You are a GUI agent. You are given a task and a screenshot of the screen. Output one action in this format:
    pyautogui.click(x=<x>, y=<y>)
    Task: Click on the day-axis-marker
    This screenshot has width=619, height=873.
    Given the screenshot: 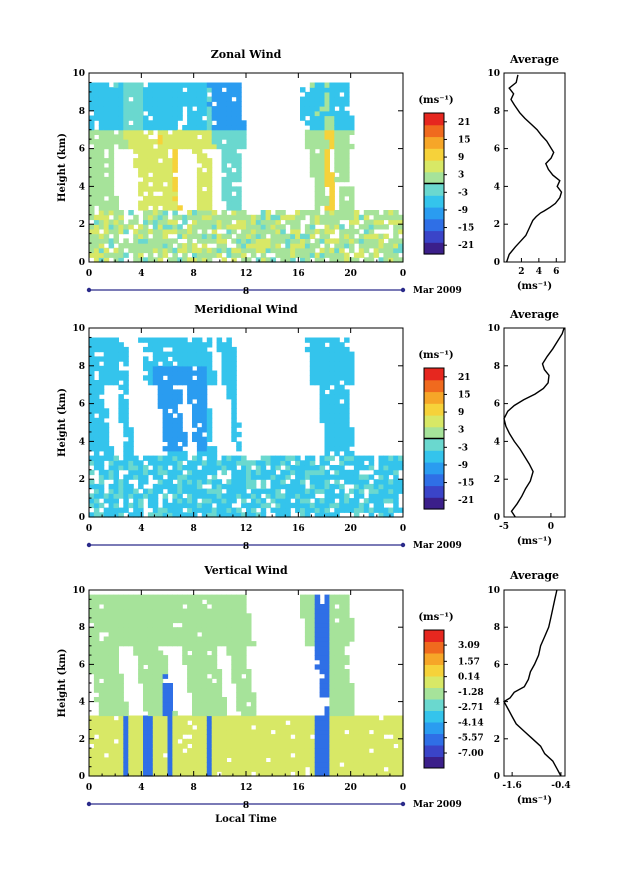 What is the action you would take?
    pyautogui.click(x=89, y=545)
    